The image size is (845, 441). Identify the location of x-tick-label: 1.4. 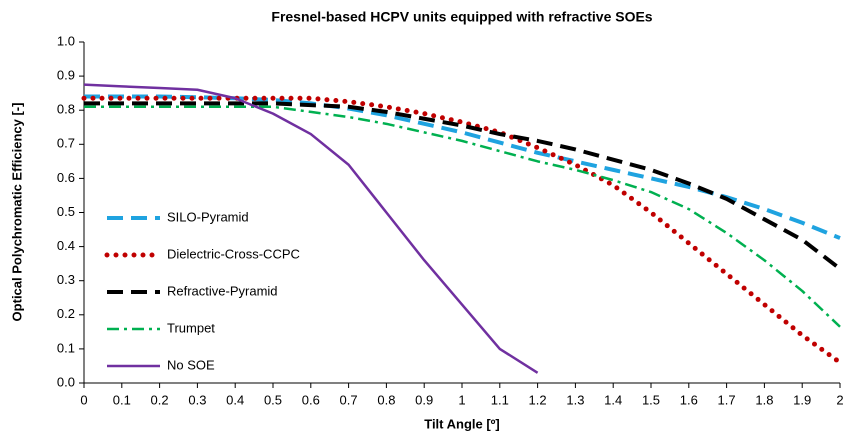
(613, 399).